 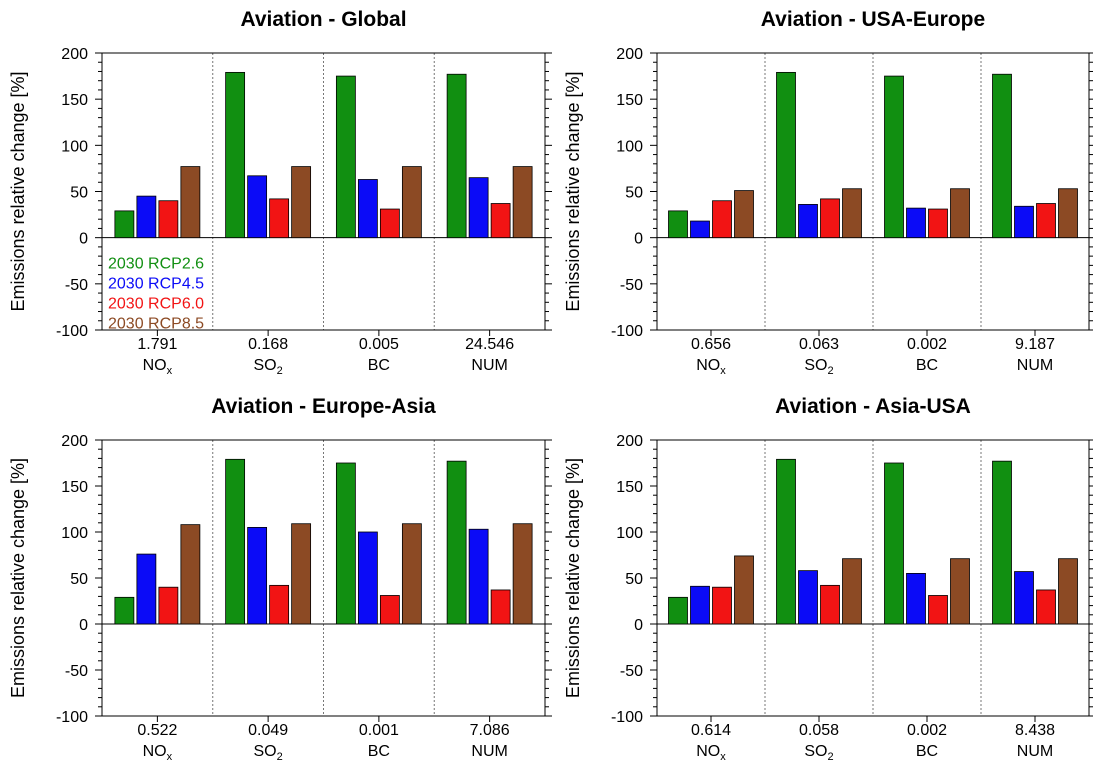 What do you see at coordinates (323, 19) in the screenshot?
I see `chart-title: Aviation - Global` at bounding box center [323, 19].